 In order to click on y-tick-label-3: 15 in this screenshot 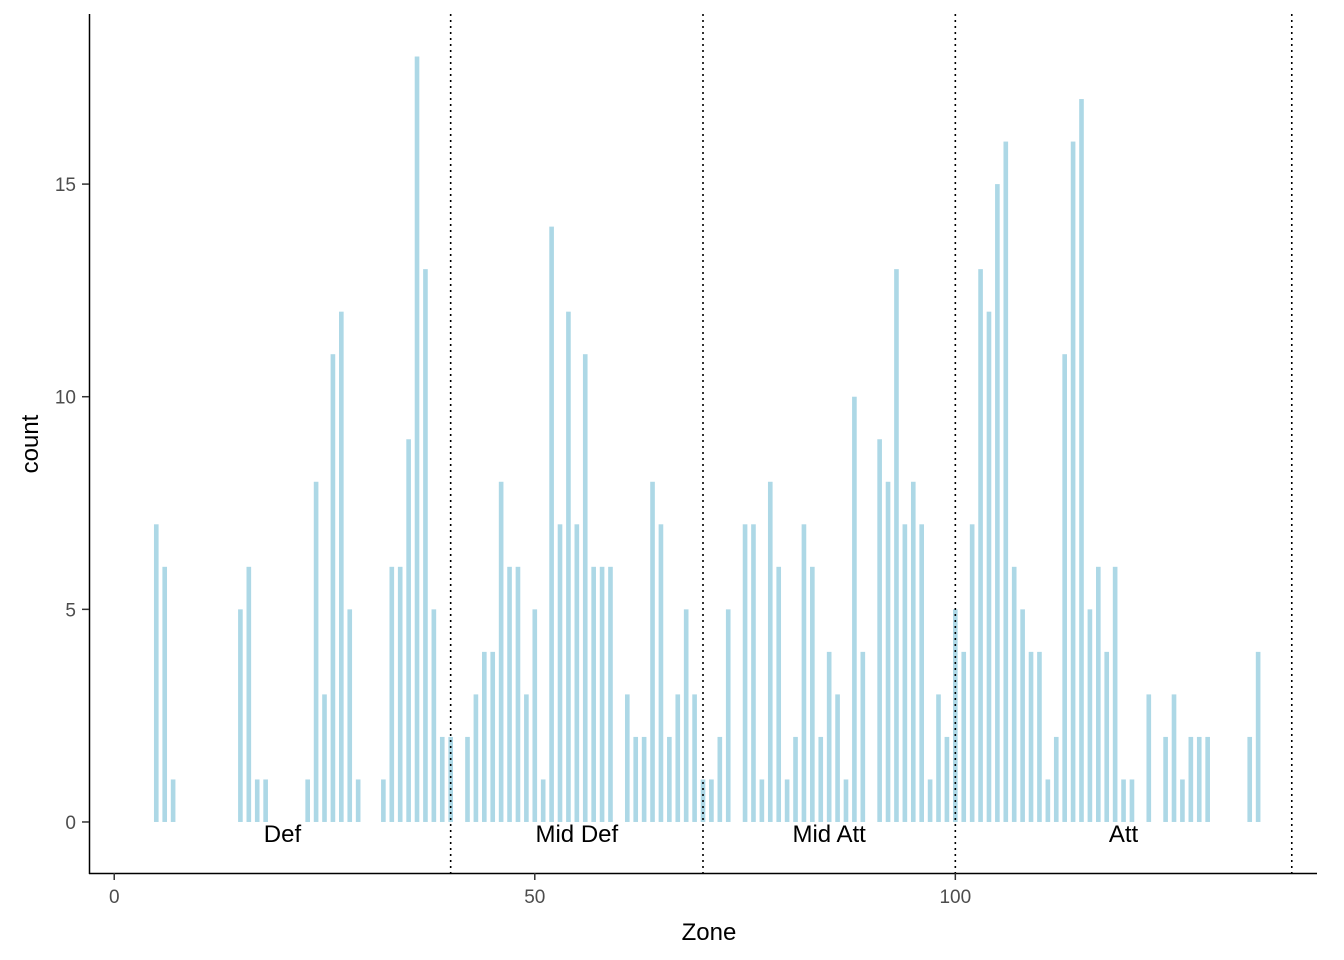, I will do `click(65, 185)`.